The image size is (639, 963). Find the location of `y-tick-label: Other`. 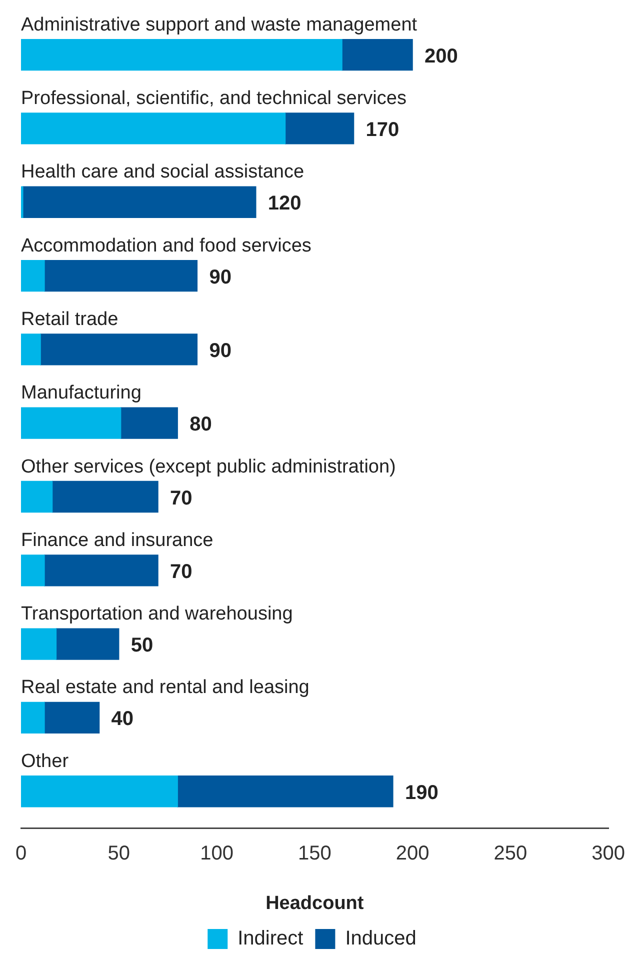

y-tick-label: Other is located at coordinates (45, 761).